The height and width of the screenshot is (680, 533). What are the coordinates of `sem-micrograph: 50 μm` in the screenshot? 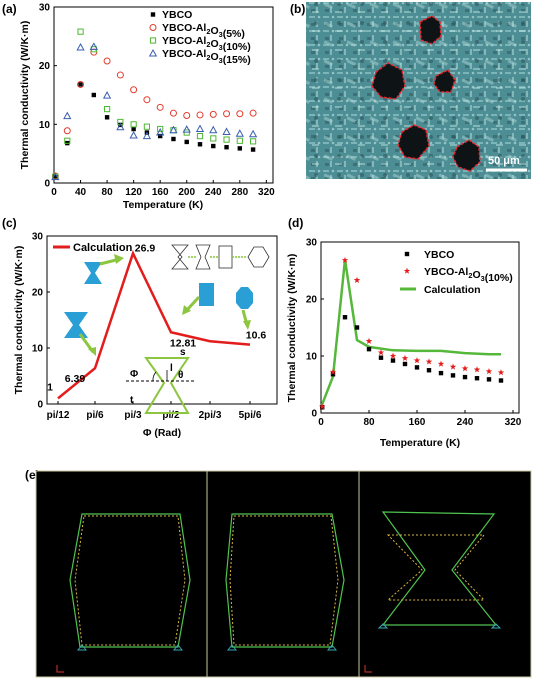 It's located at (418, 90).